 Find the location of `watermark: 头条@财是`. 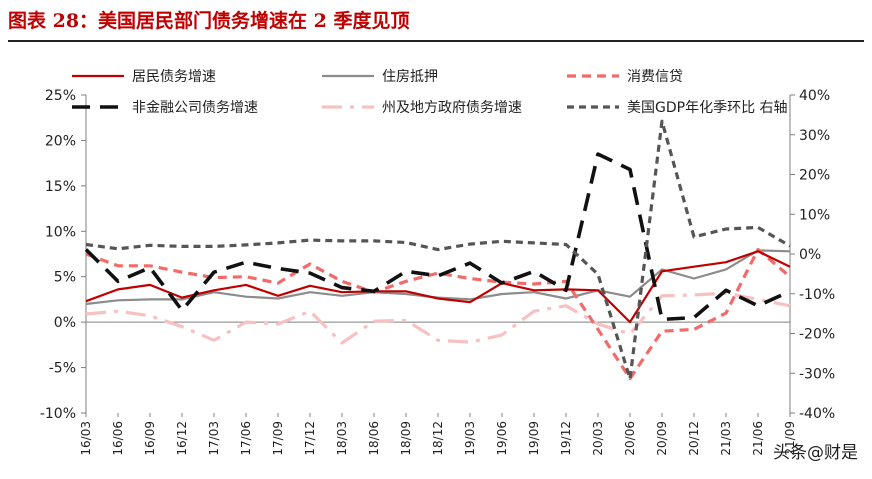

watermark: 头条@财是 is located at coordinates (815, 453).